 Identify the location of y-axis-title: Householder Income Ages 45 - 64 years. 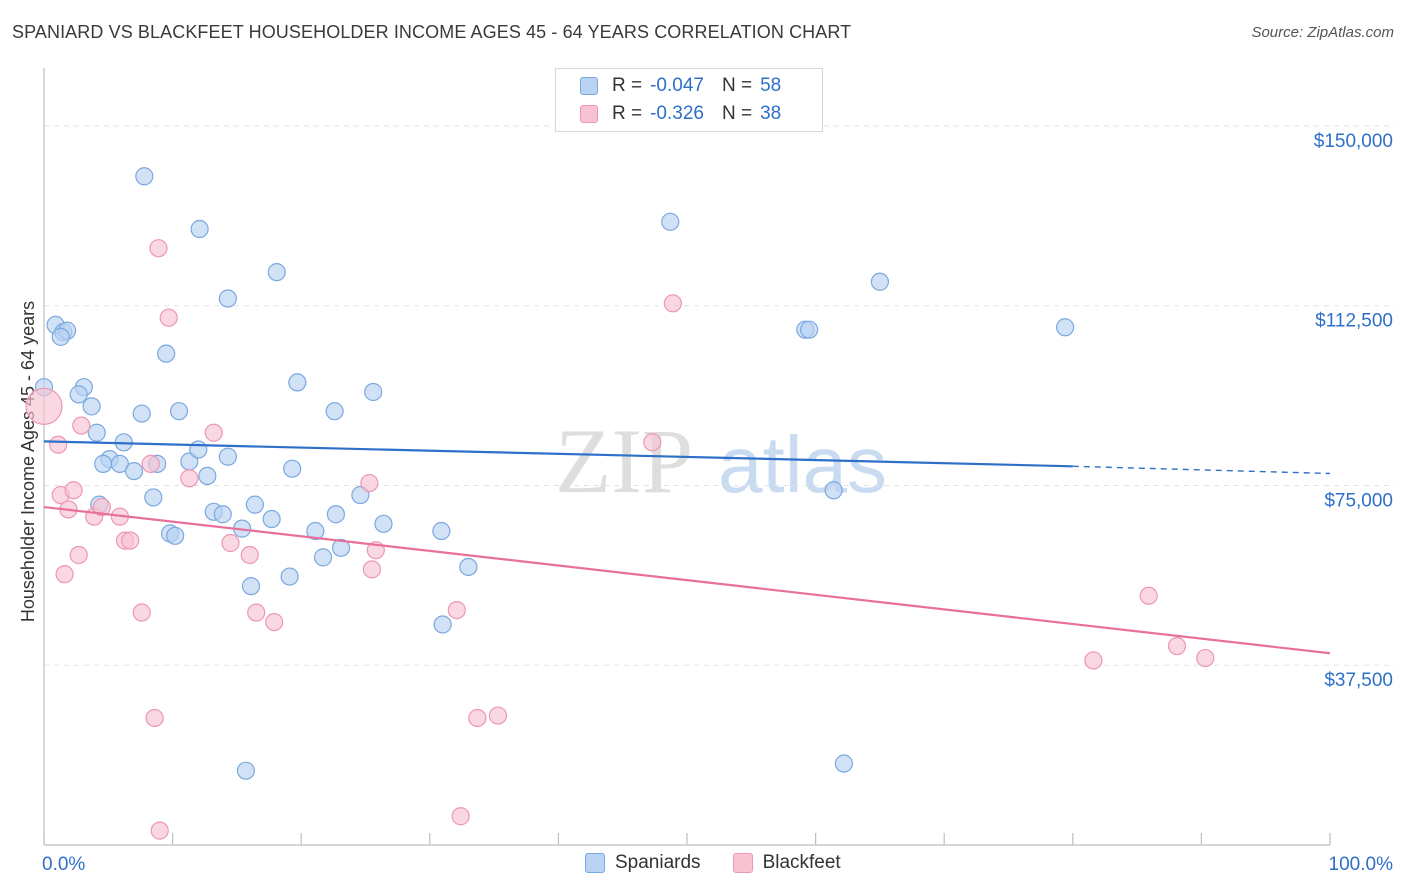
(28, 461).